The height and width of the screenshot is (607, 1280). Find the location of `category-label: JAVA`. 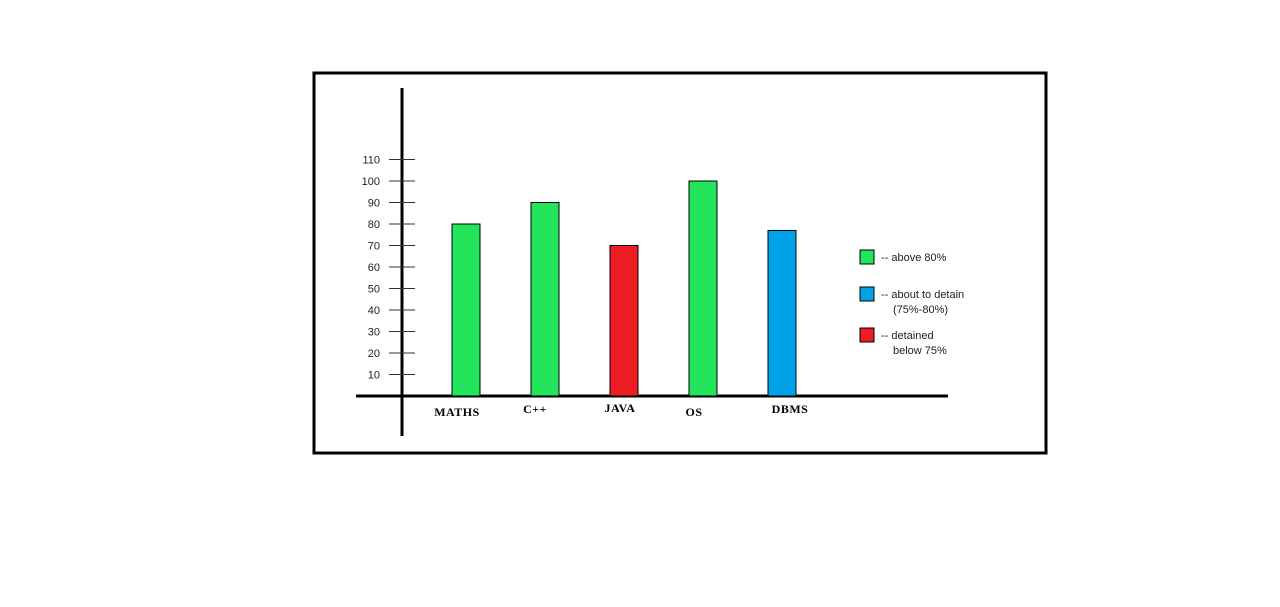

category-label: JAVA is located at coordinates (620, 408).